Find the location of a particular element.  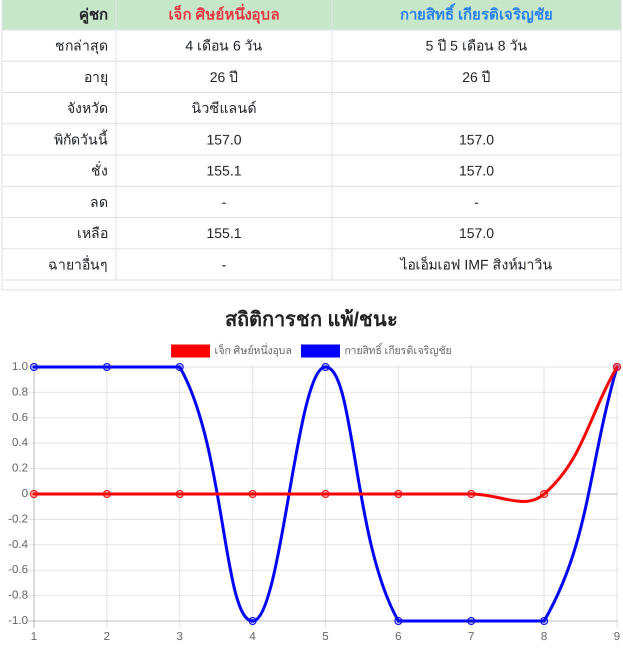

text: นิวซีแลนด์ is located at coordinates (224, 108).